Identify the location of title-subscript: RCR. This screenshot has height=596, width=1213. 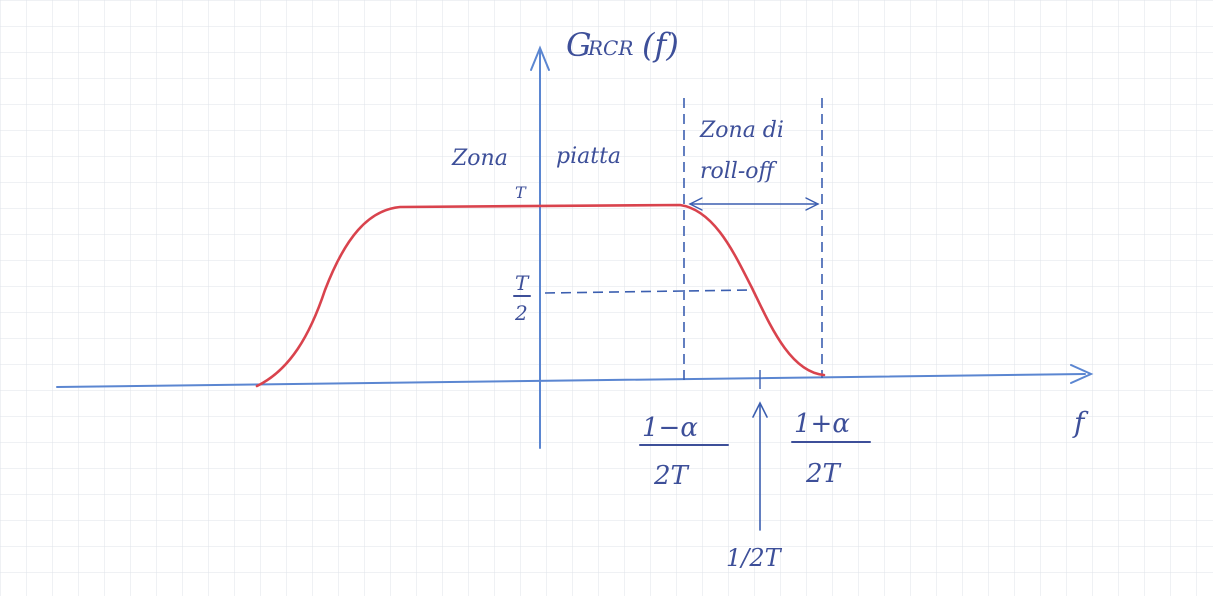
(610, 48).